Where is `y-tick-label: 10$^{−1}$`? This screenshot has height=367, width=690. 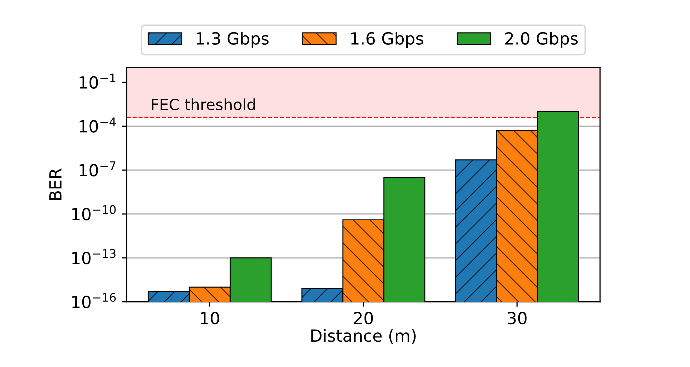
y-tick-label: 10$^{−1}$ is located at coordinates (98, 81).